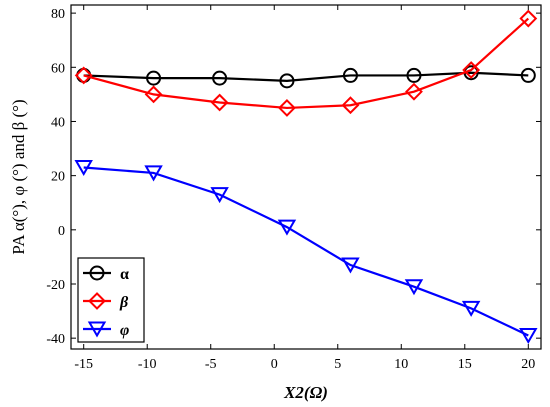 The width and height of the screenshot is (550, 407). Describe the element at coordinates (528, 364) in the screenshot. I see `x-tick-label-7: 20` at that location.